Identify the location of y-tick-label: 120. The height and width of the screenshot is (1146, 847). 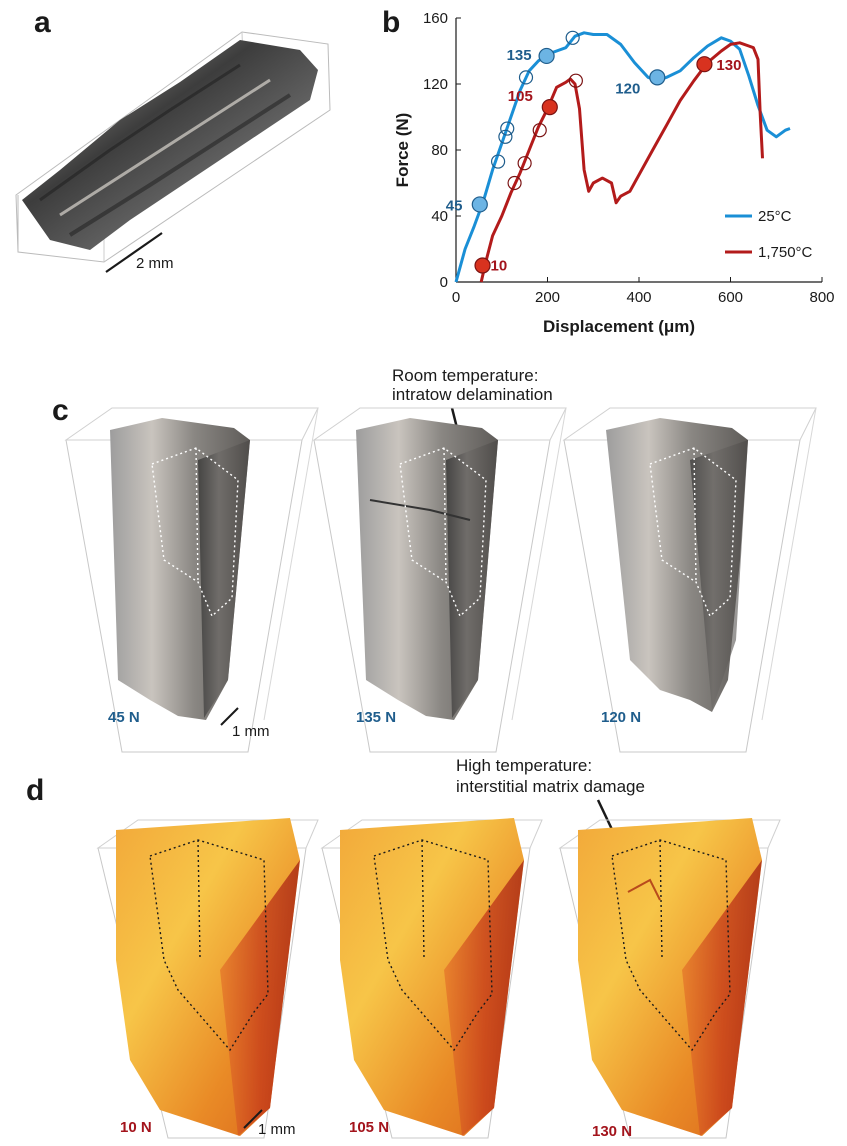
(435, 84).